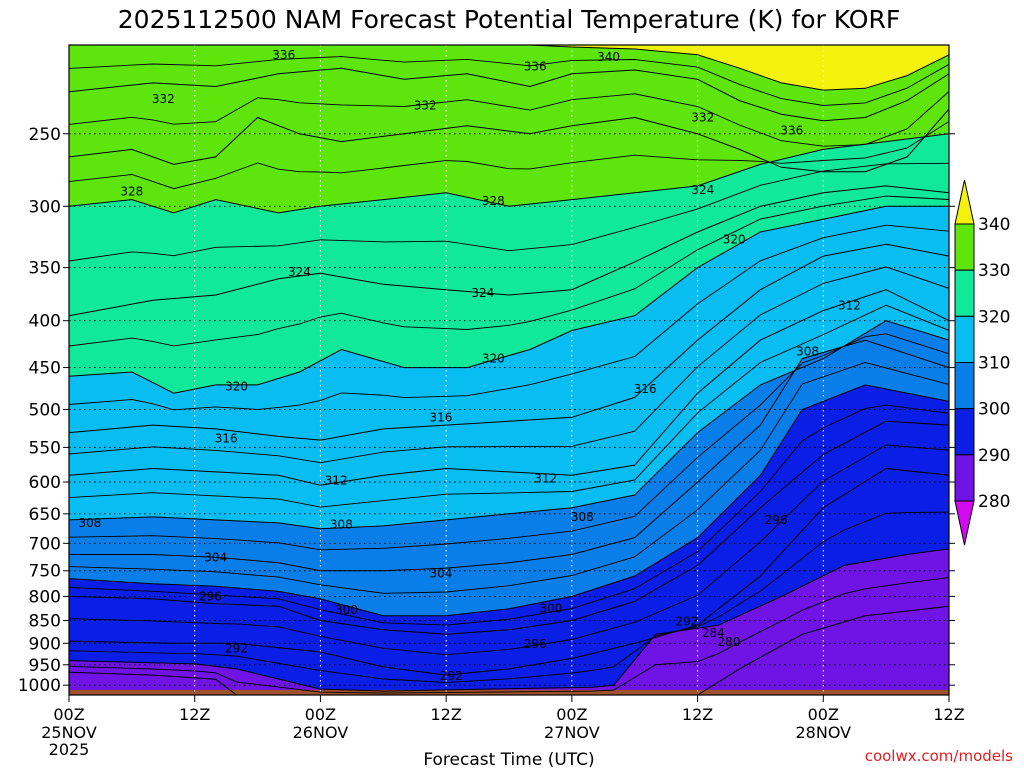 The width and height of the screenshot is (1024, 768). I want to click on x-tick-date: 27NOV, so click(572, 732).